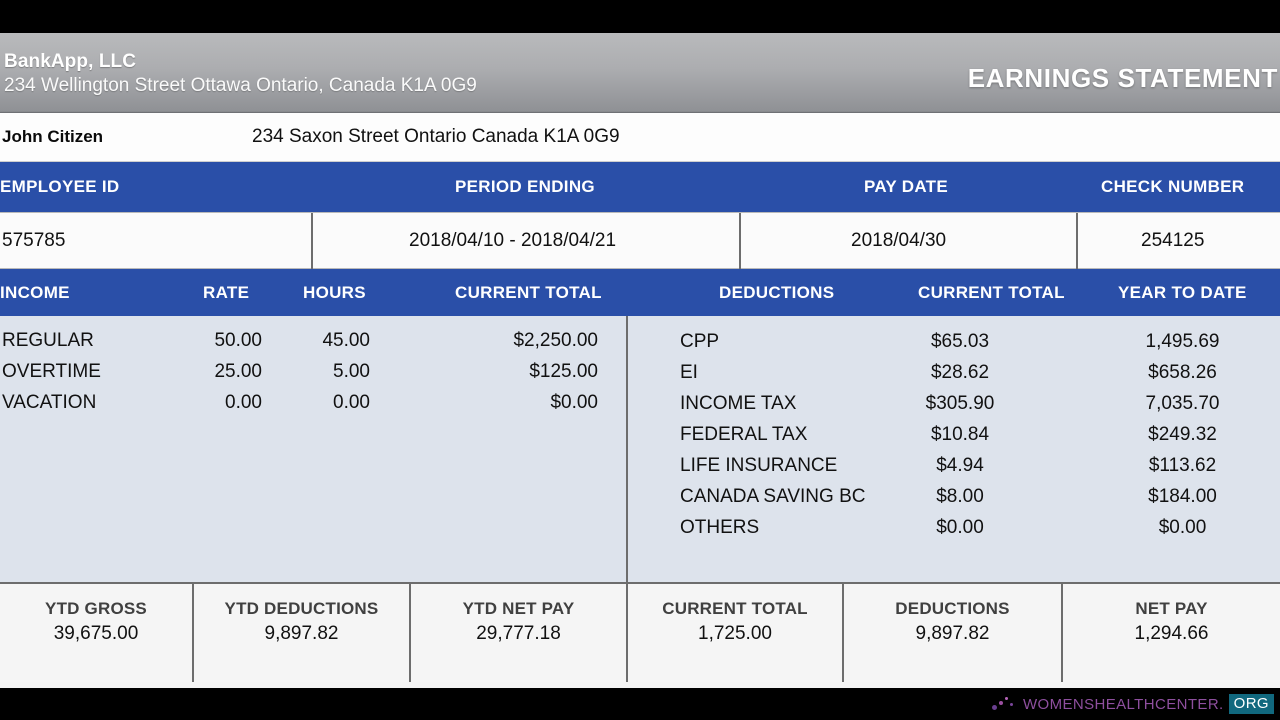 This screenshot has width=1280, height=720. What do you see at coordinates (351, 402) in the screenshot?
I see `income-hours: 0.00` at bounding box center [351, 402].